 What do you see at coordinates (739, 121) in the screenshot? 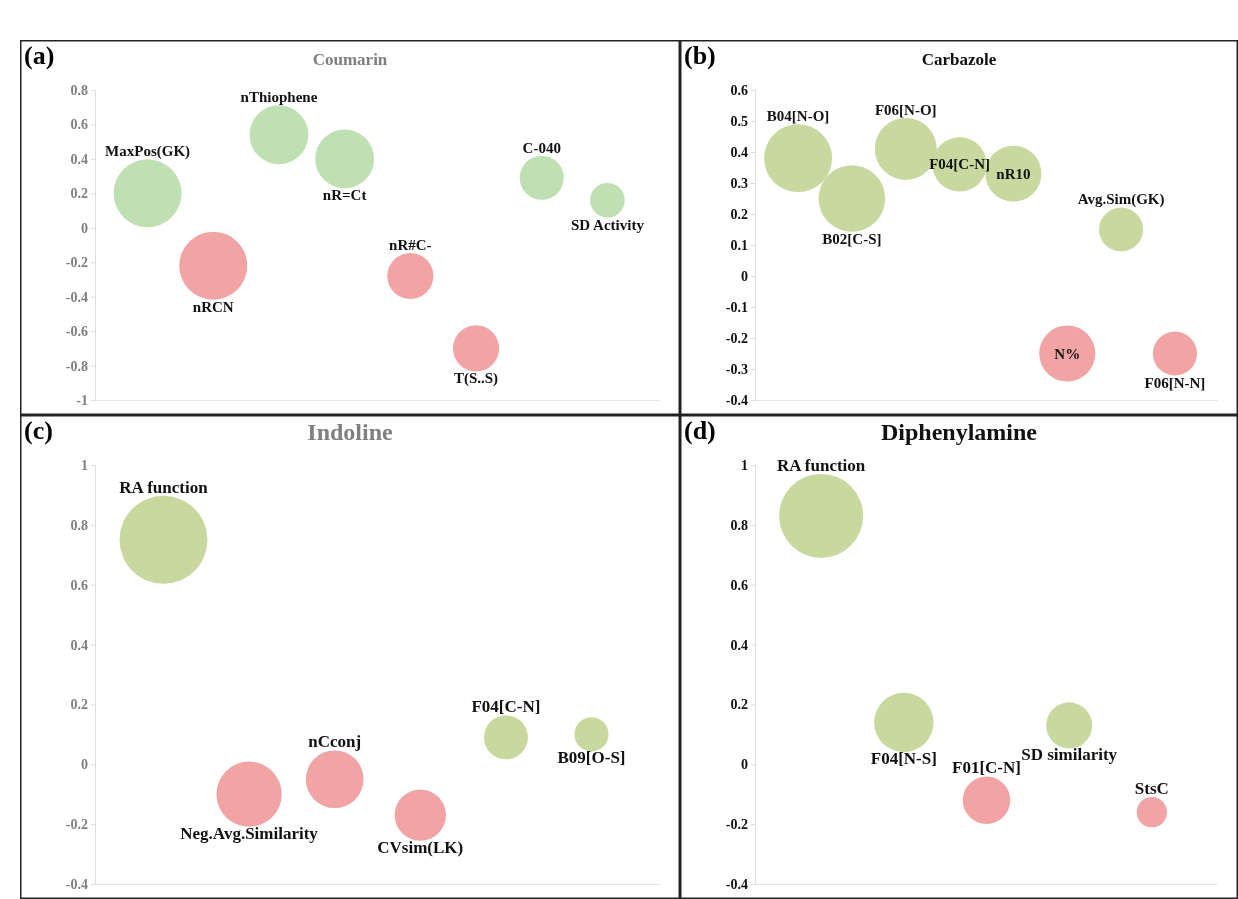
I see `y-tick-label: 0.5` at bounding box center [739, 121].